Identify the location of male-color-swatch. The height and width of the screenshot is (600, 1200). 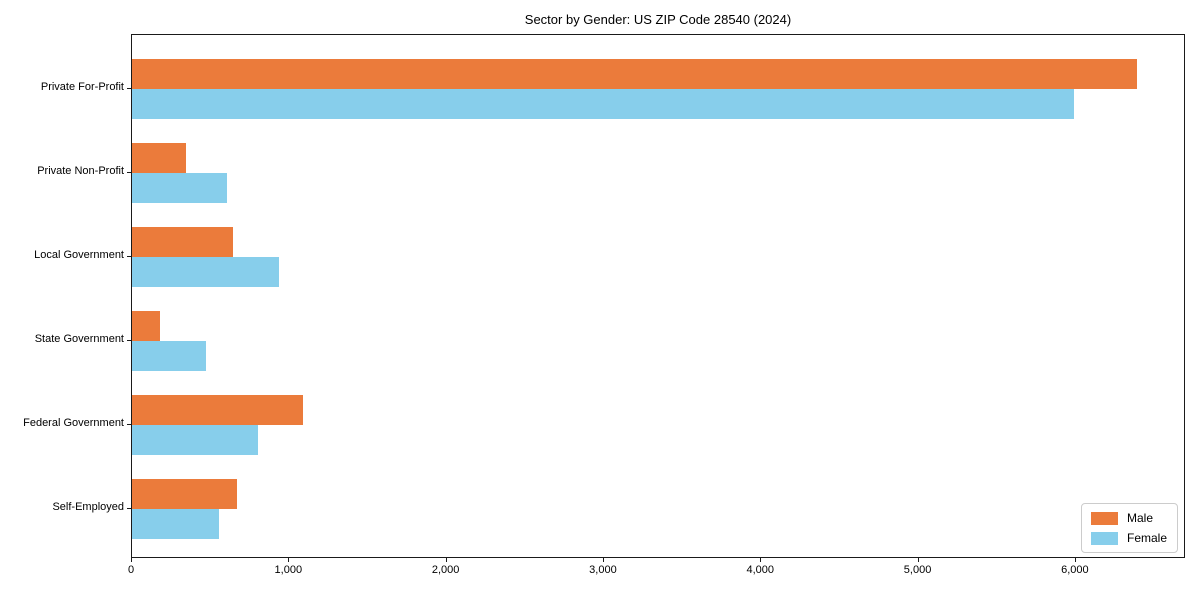
(1104, 518).